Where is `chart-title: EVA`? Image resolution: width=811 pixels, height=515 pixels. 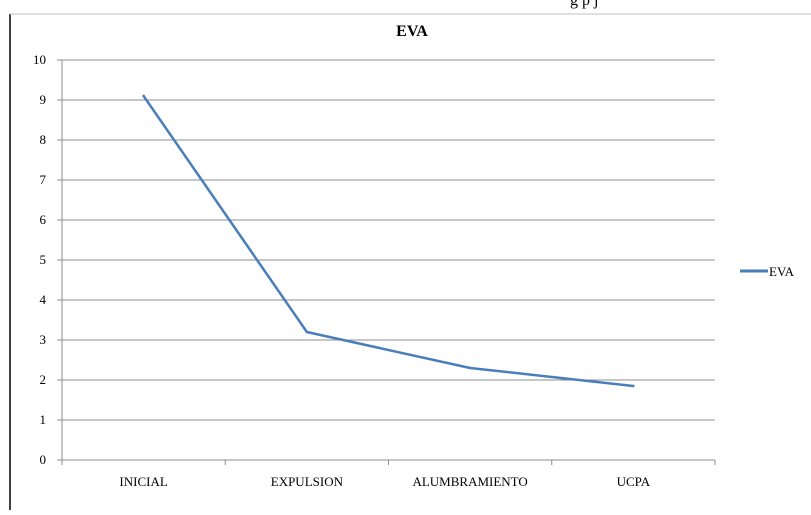 chart-title: EVA is located at coordinates (412, 31).